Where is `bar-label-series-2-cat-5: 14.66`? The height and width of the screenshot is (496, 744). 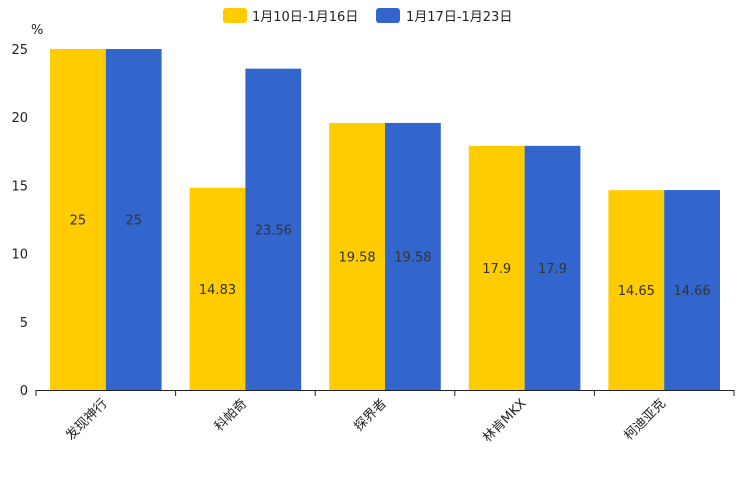 bar-label-series-2-cat-5: 14.66 is located at coordinates (691, 291).